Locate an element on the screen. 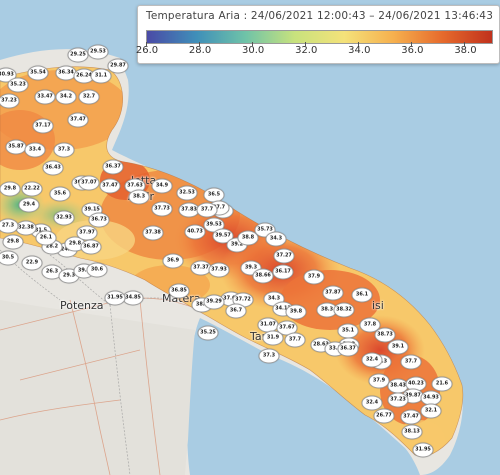 This screenshot has width=500, height=475. station-marker: 31.9 is located at coordinates (273, 338).